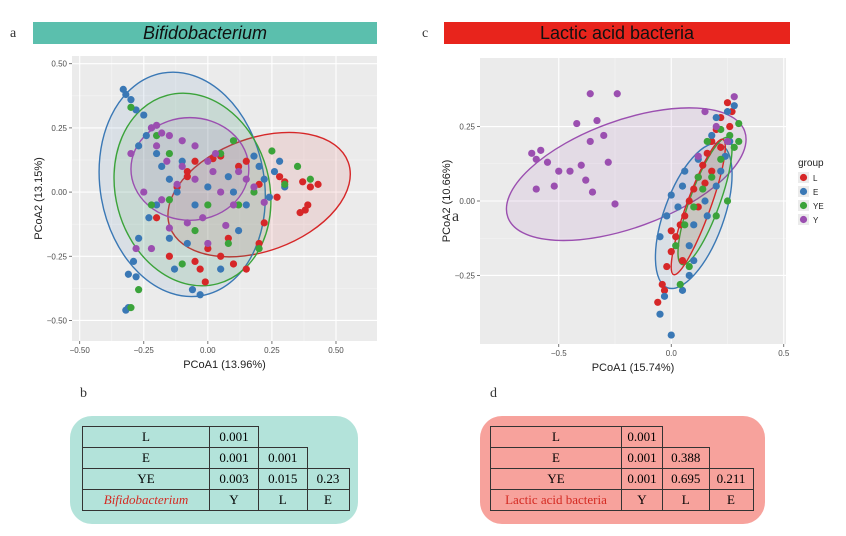  I want to click on legend-entry: YE, so click(818, 206).